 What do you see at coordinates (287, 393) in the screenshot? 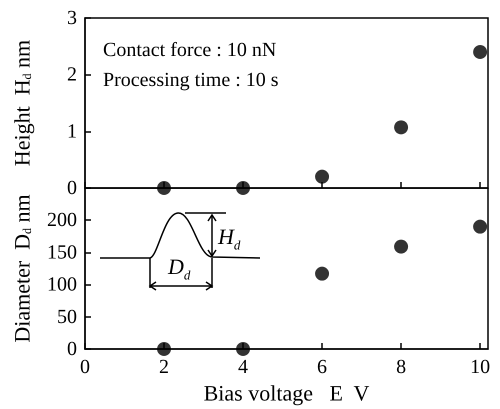
I see `x-axis-title: Bias voltage E V` at bounding box center [287, 393].